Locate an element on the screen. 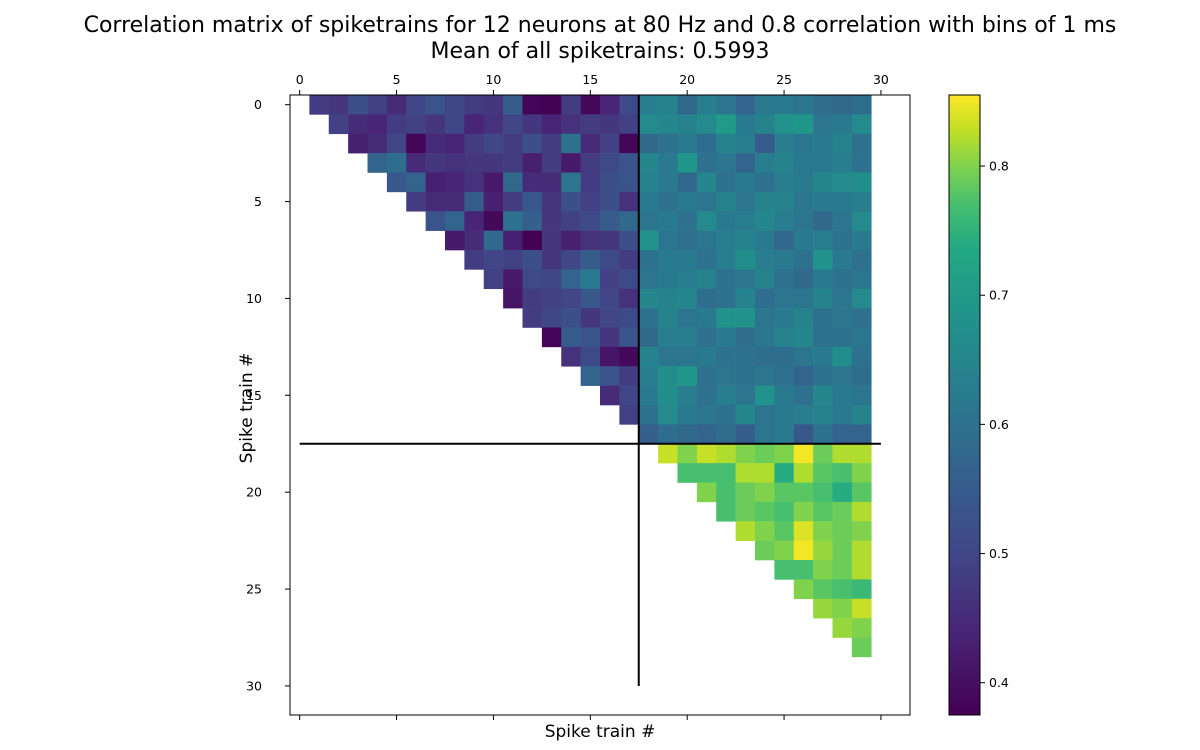  x-tick-label: 25 is located at coordinates (784, 79).